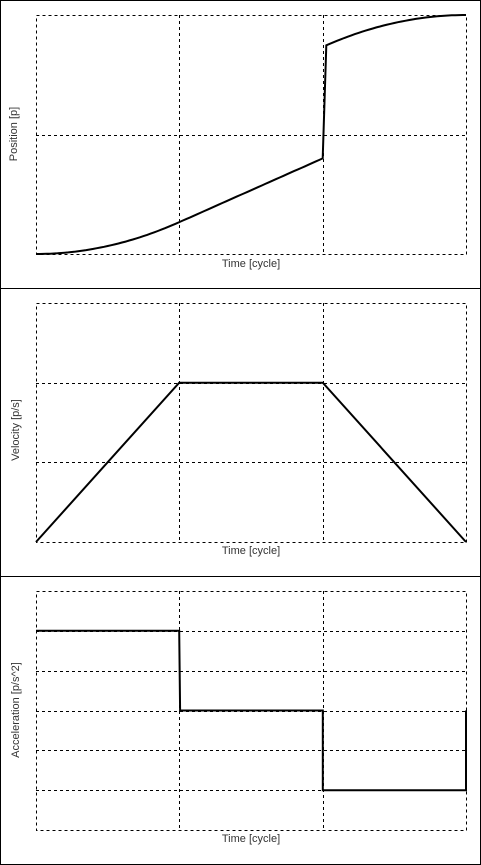 The height and width of the screenshot is (865, 481). Describe the element at coordinates (251, 264) in the screenshot. I see `position-xlabel: Time [cycle]` at that location.